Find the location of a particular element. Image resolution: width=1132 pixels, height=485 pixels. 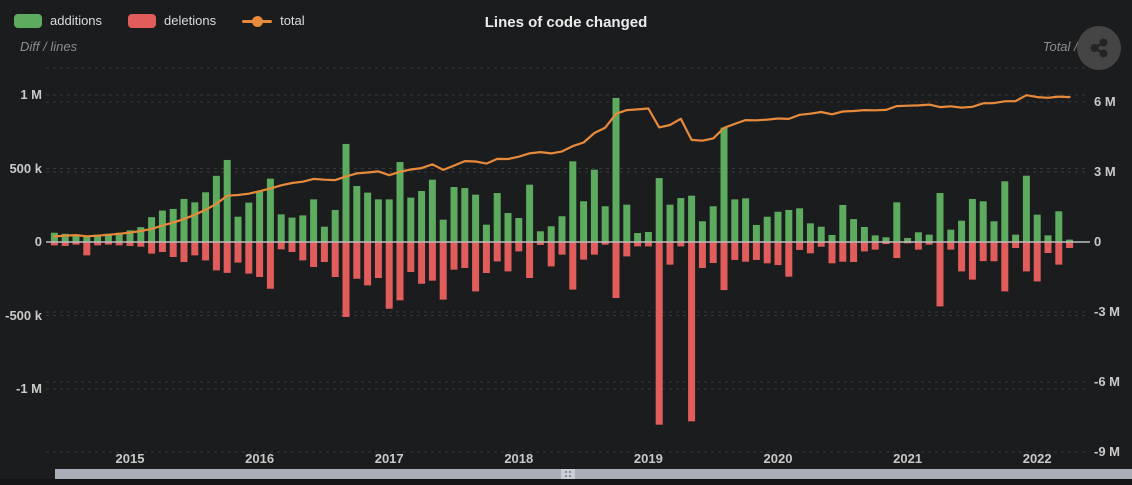

deletions-swatch-icon is located at coordinates (142, 20).